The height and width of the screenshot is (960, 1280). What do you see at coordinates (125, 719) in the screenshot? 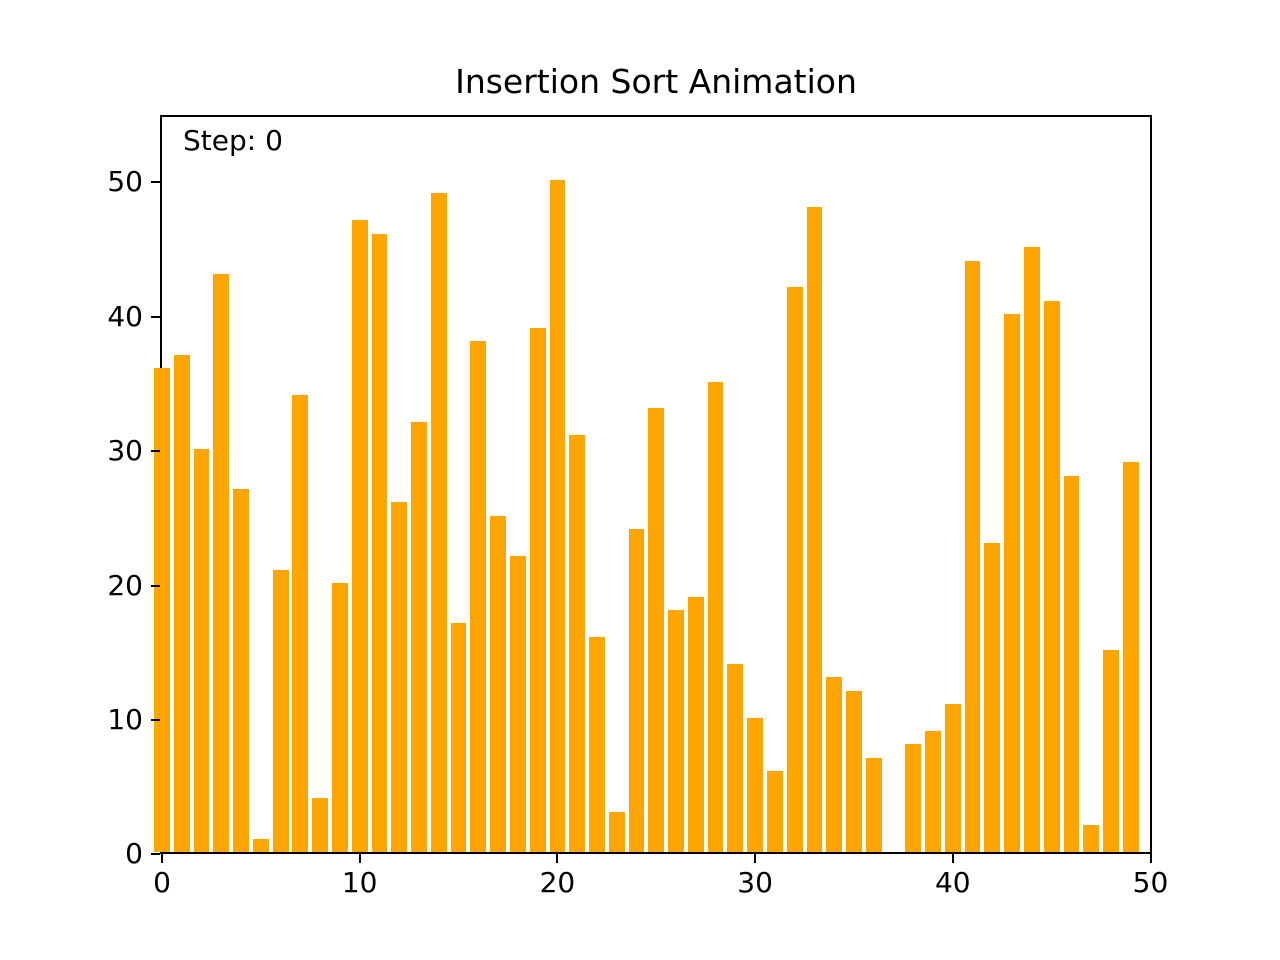
I see `y-tick-label: 10` at bounding box center [125, 719].